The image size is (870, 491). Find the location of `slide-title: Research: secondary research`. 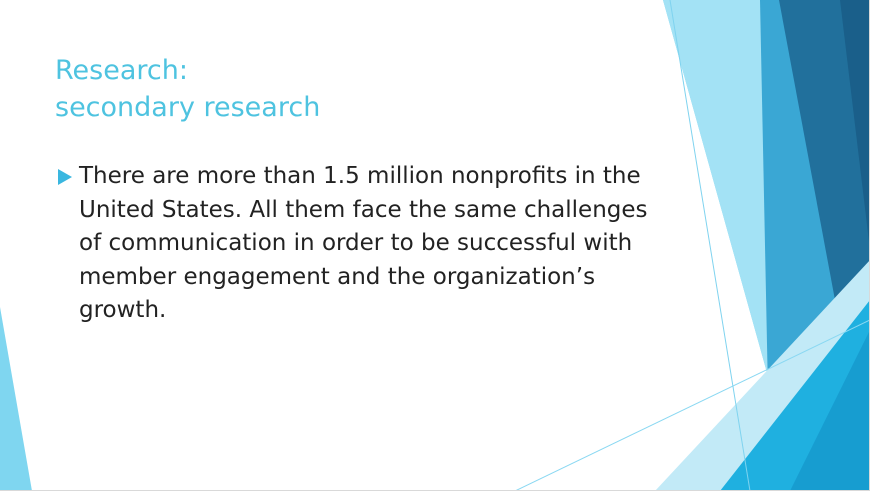

slide-title: Research: secondary research is located at coordinates (187, 89).